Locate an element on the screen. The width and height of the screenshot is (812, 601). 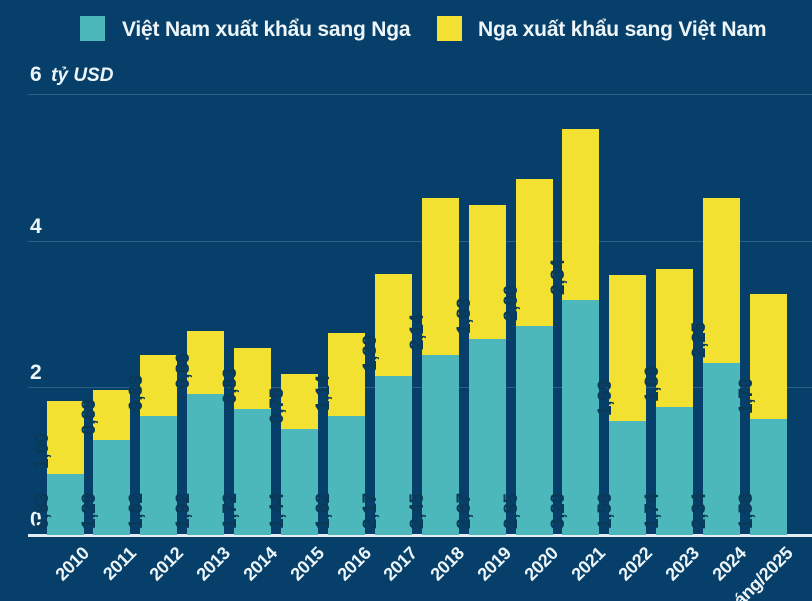
gridline-y4 is located at coordinates (420, 241).